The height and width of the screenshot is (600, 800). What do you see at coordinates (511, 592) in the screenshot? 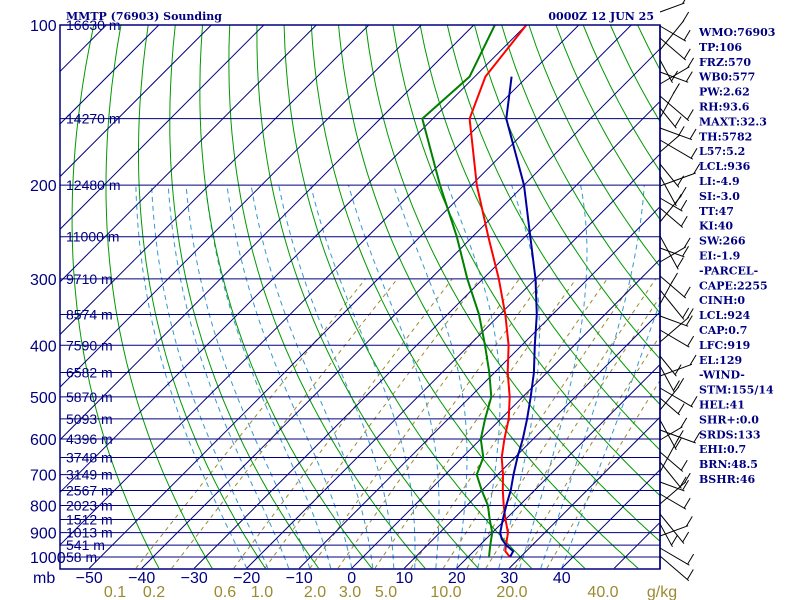
I see `mixing-ratio-tick-label: 20.0` at bounding box center [511, 592].